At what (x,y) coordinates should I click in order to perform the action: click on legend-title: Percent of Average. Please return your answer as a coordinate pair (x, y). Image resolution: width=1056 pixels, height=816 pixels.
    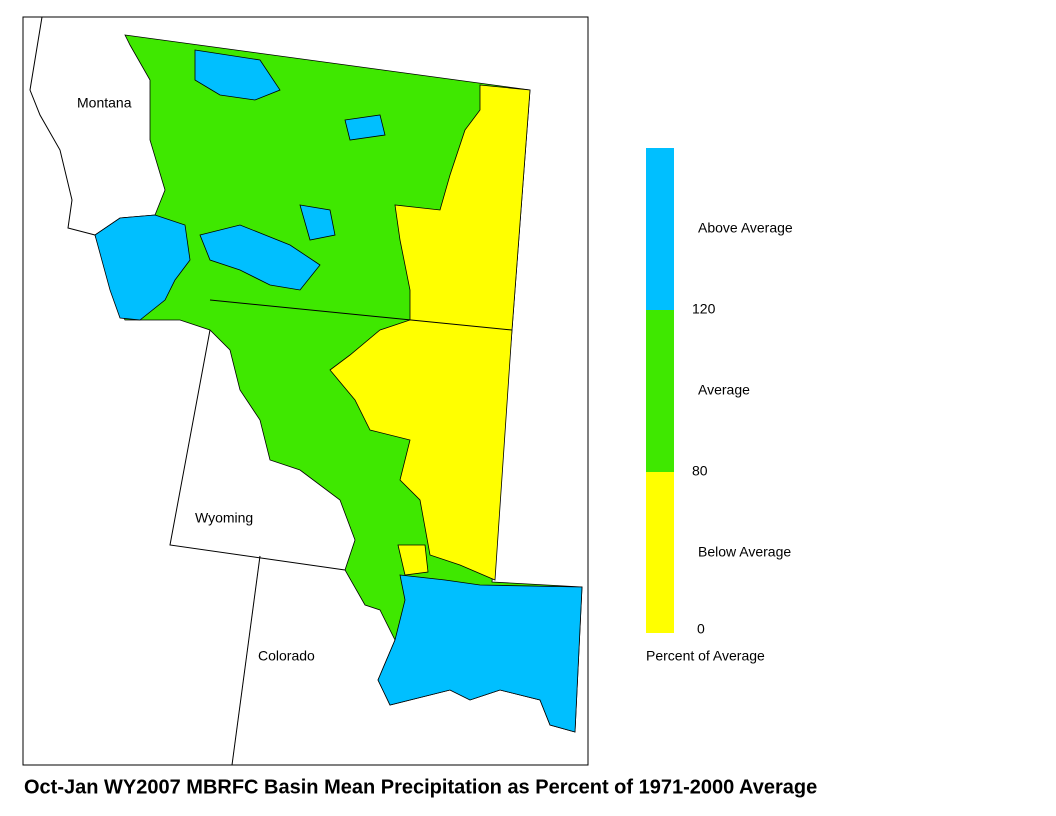
    Looking at the image, I should click on (705, 656).